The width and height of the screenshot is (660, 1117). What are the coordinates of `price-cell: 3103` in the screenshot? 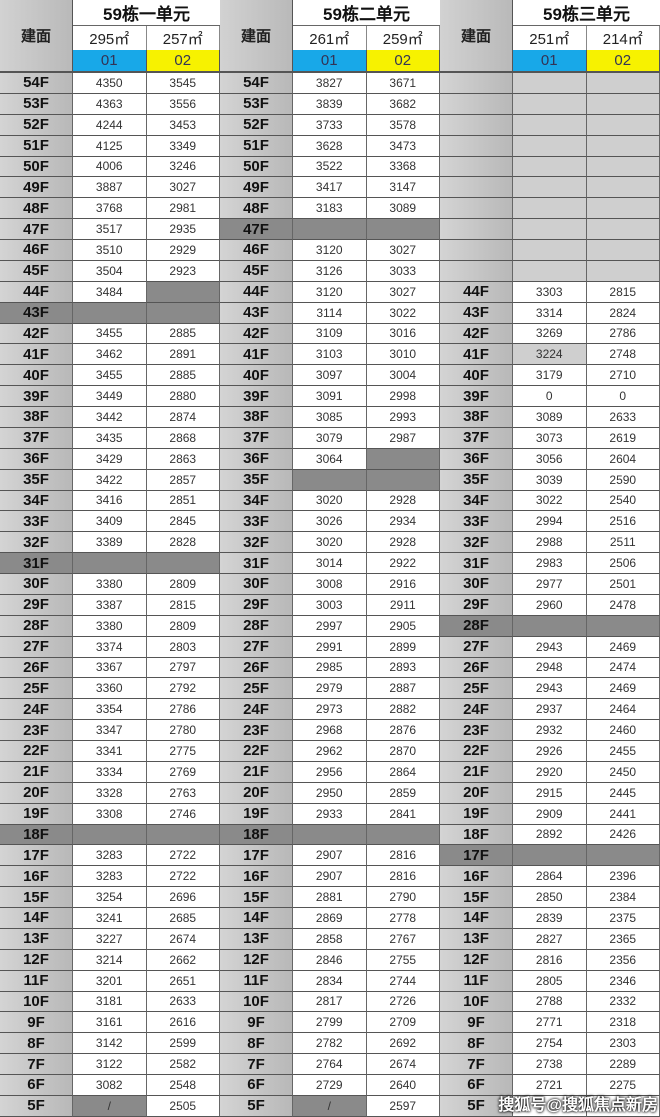 It's located at (330, 354).